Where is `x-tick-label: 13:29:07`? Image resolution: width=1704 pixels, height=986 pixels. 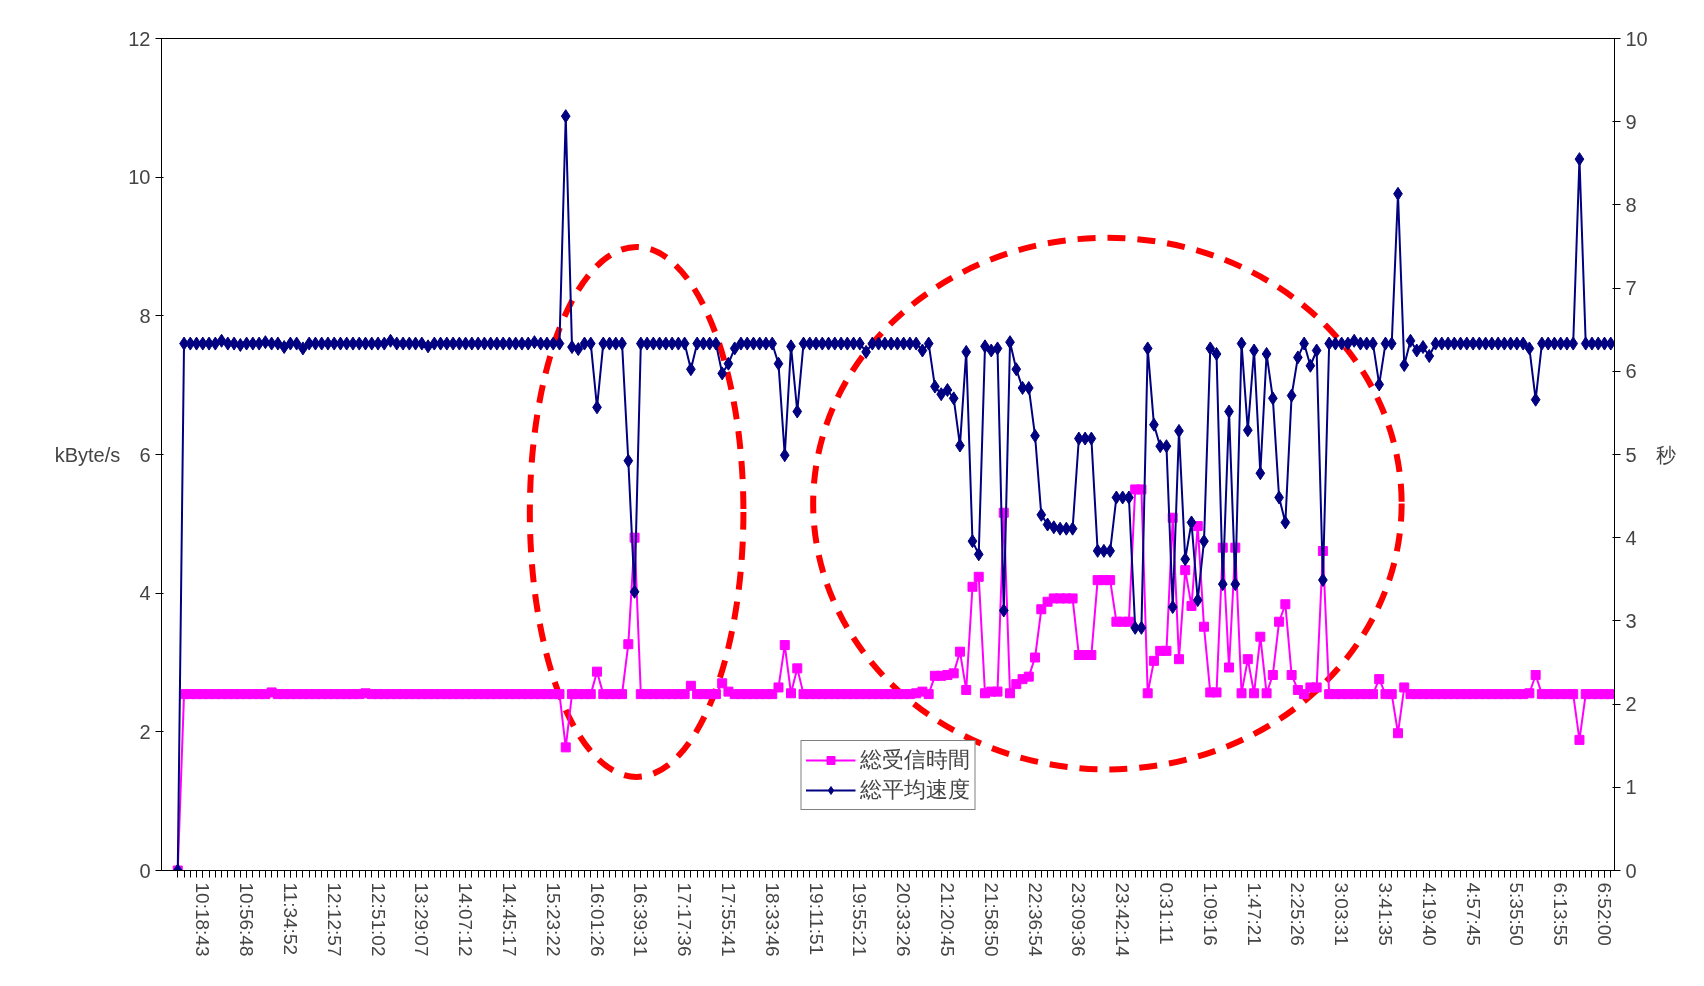 x-tick-label: 13:29:07 is located at coordinates (422, 919).